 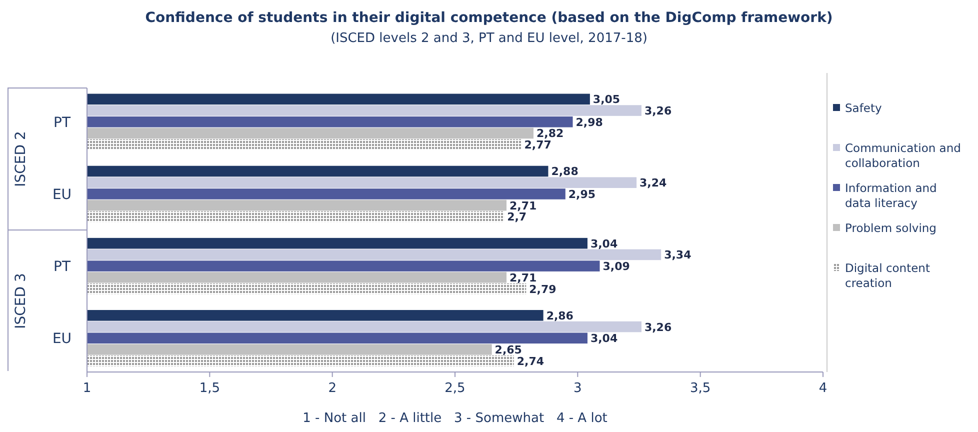 I want to click on x-tick-label: 2, so click(x=332, y=388).